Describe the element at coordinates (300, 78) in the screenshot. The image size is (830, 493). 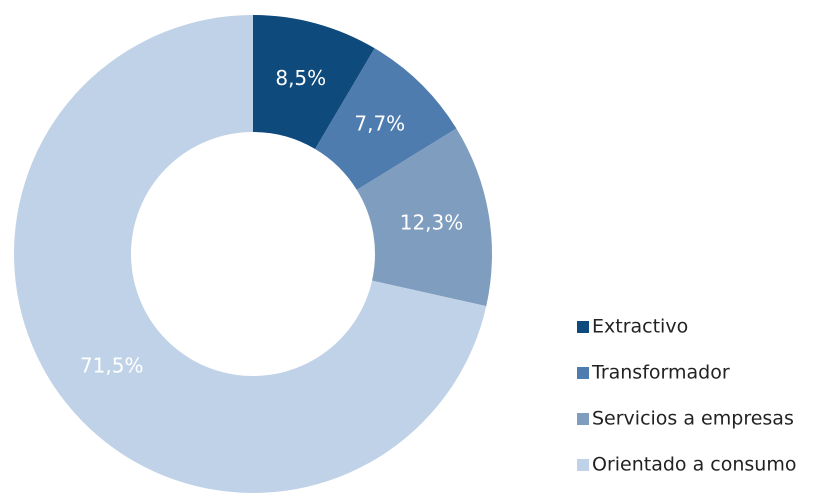
I see `value-label: 8,5%` at that location.